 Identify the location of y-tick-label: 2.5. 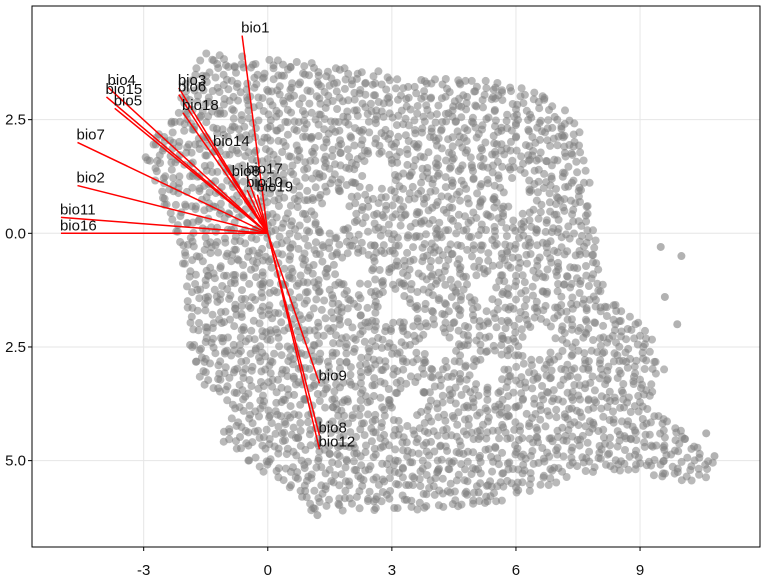
(15, 347).